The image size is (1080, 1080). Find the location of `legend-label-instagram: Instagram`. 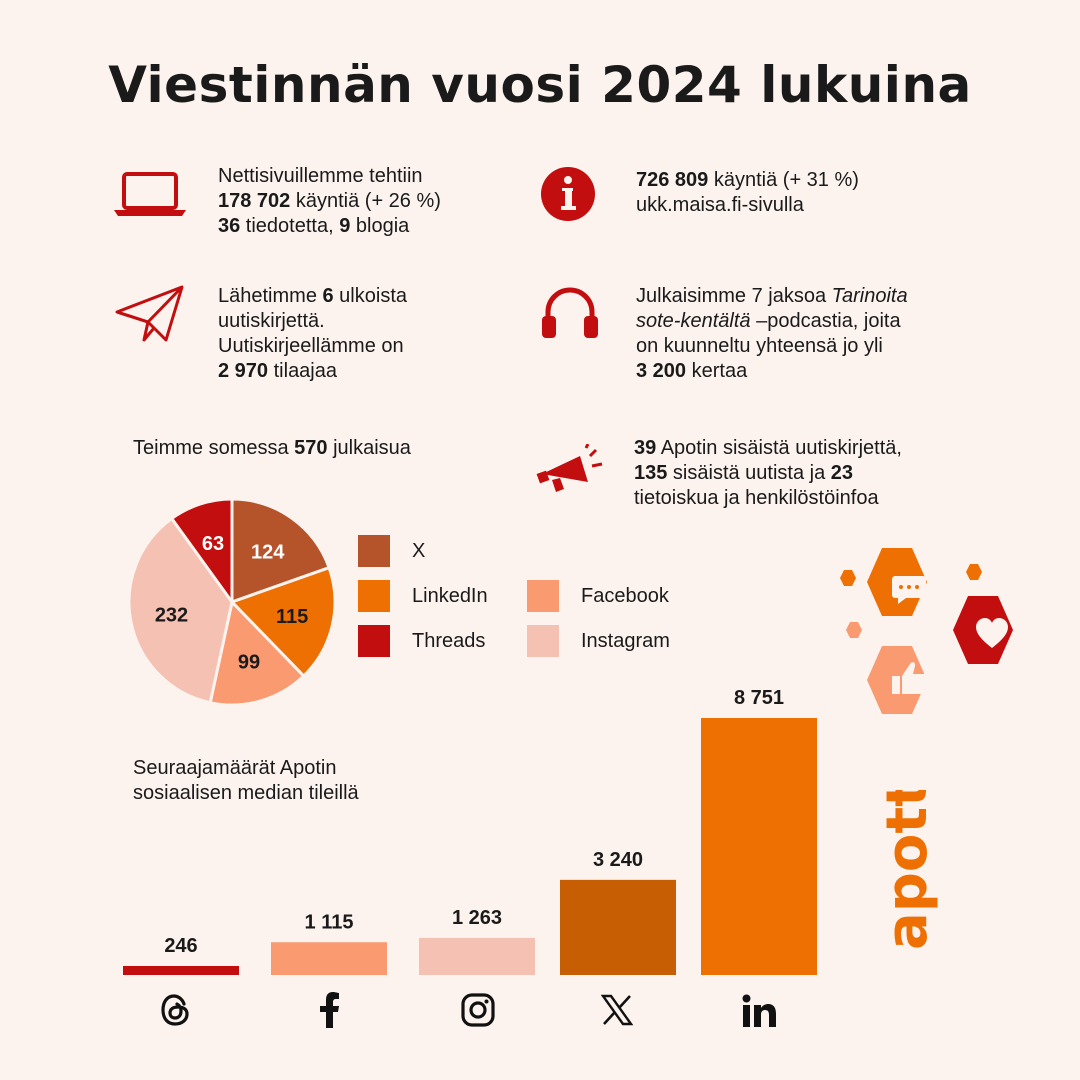

legend-label-instagram: Instagram is located at coordinates (625, 640).